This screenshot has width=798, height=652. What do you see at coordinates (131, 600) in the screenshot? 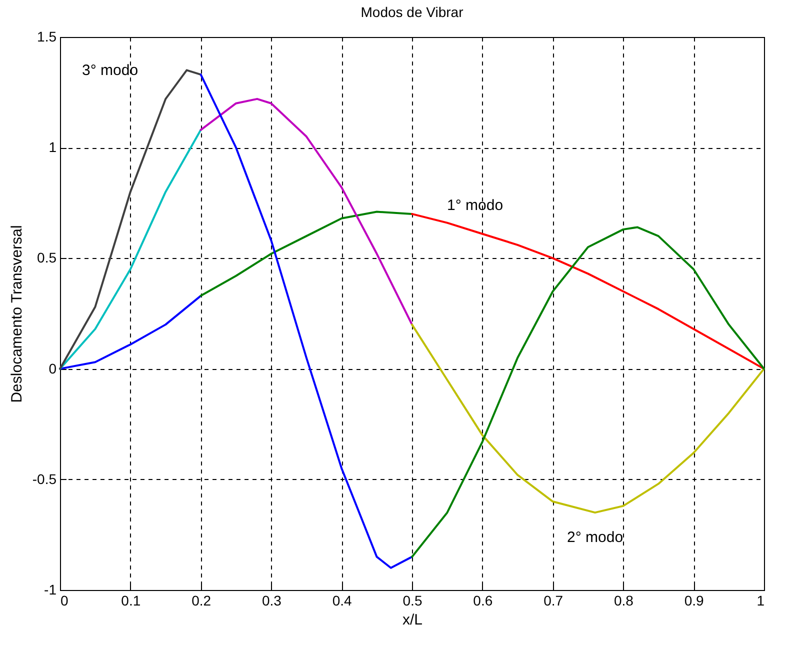
I see `x-tick-label: 0.1` at bounding box center [131, 600].